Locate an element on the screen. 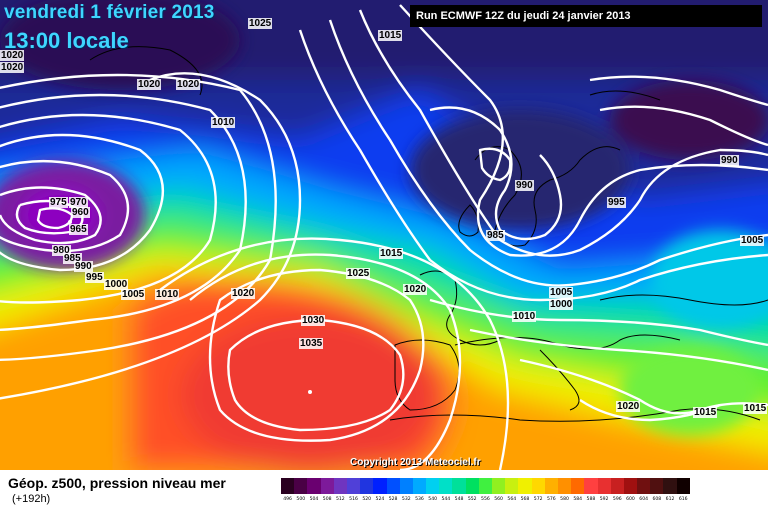 Image resolution: width=768 pixels, height=512 pixels. isobar-label: 975 is located at coordinates (58, 202).